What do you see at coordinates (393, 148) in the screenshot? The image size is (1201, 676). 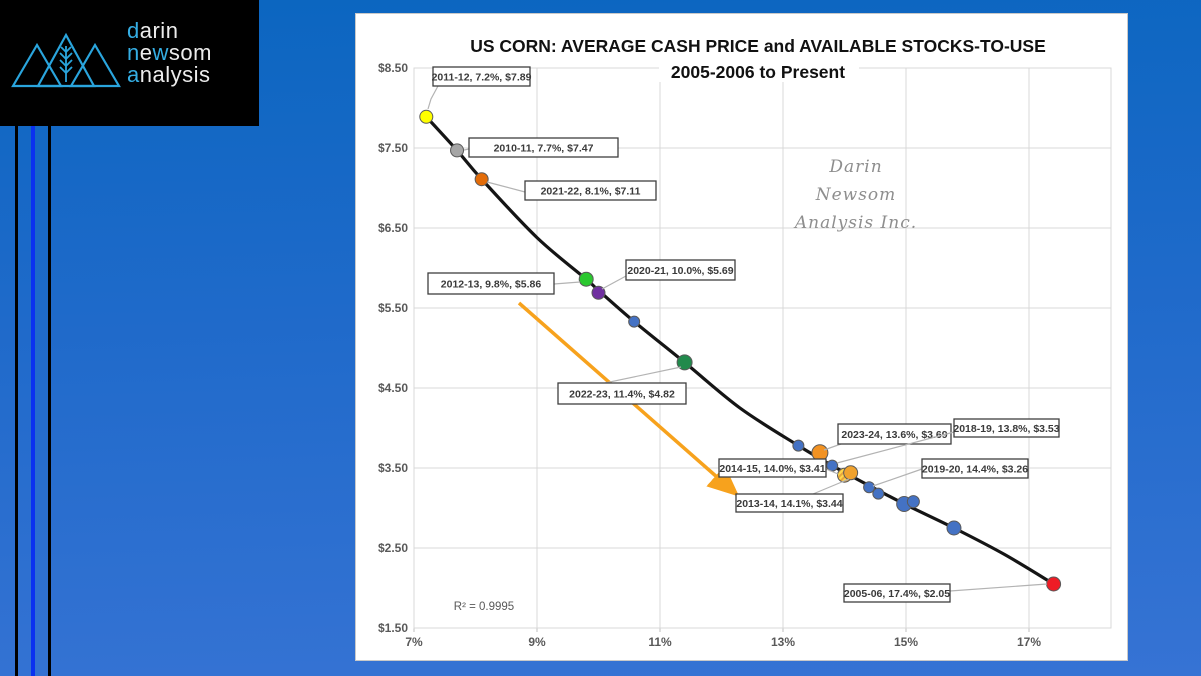 I see `y-axis-tick-label: $7.50` at bounding box center [393, 148].